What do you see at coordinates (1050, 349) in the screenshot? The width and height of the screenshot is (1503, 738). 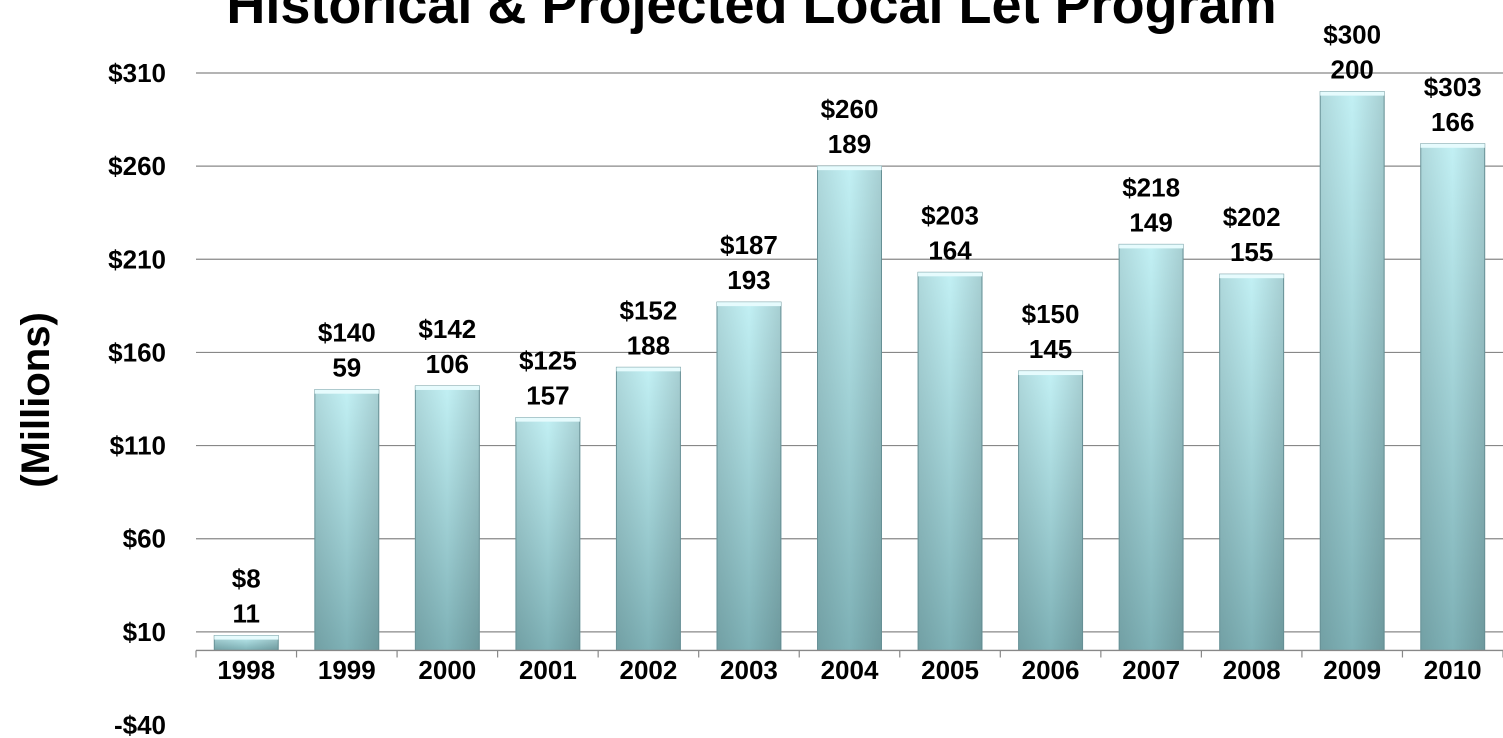 I see `data-label-count: 145` at bounding box center [1050, 349].